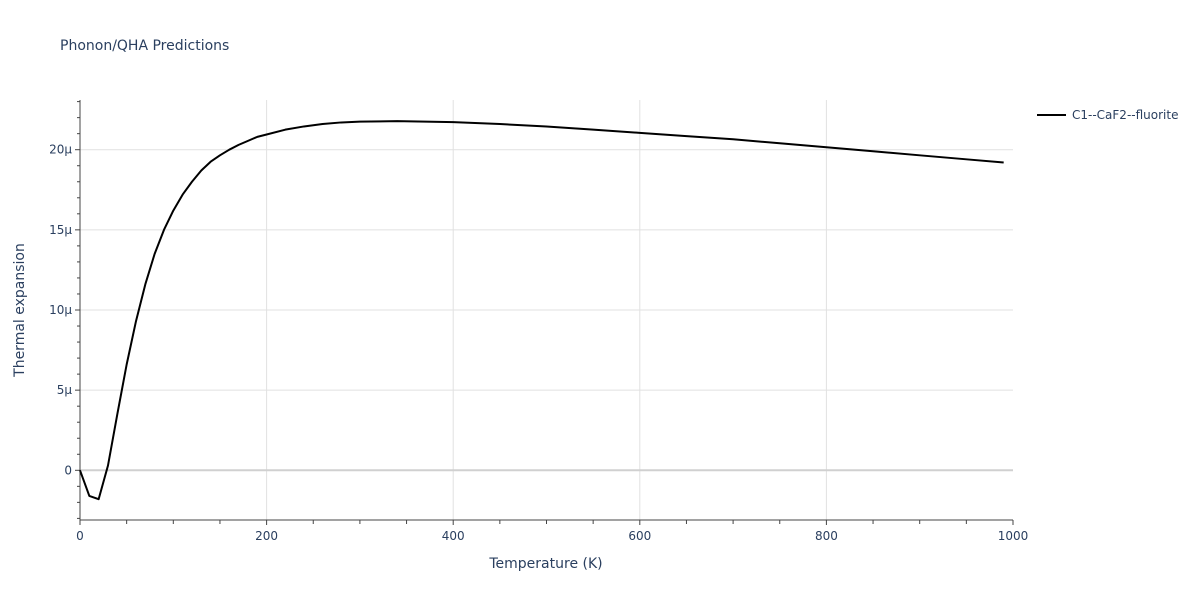 Image resolution: width=1200 pixels, height=600 pixels. Describe the element at coordinates (1013, 536) in the screenshot. I see `x-tick-label: 1000` at that location.